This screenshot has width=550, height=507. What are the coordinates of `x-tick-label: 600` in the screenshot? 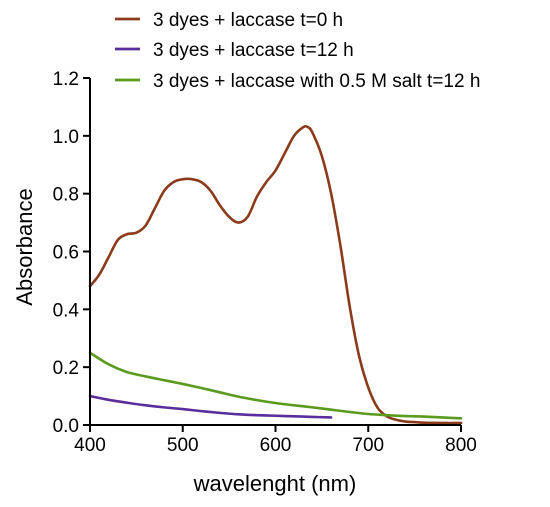 It's located at (276, 445).